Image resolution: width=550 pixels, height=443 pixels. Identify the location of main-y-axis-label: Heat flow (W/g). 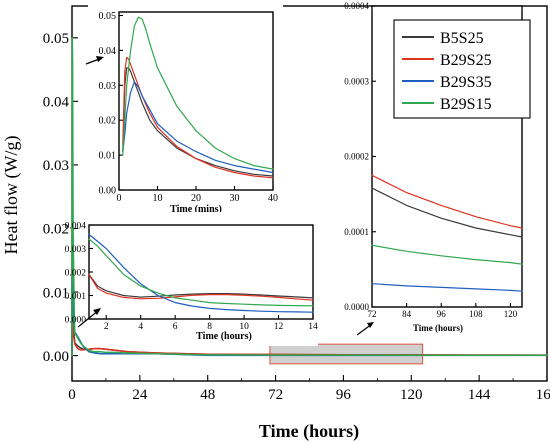
(11, 195).